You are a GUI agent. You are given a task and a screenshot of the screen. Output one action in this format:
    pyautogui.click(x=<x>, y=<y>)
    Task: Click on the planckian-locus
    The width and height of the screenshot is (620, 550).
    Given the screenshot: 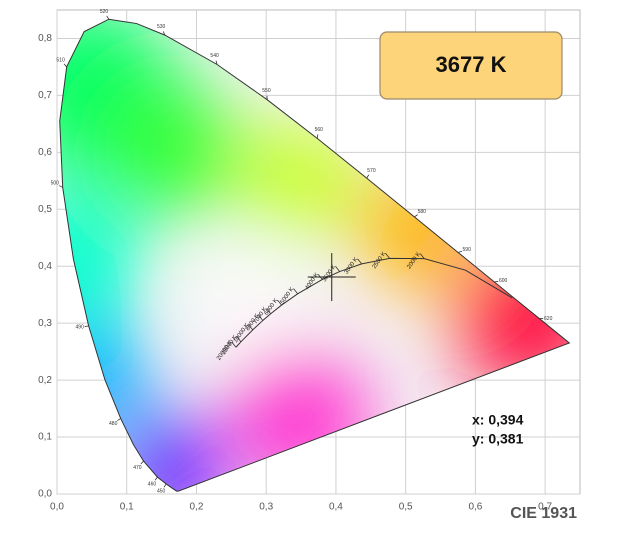 What is the action you would take?
    pyautogui.click(x=374, y=302)
    